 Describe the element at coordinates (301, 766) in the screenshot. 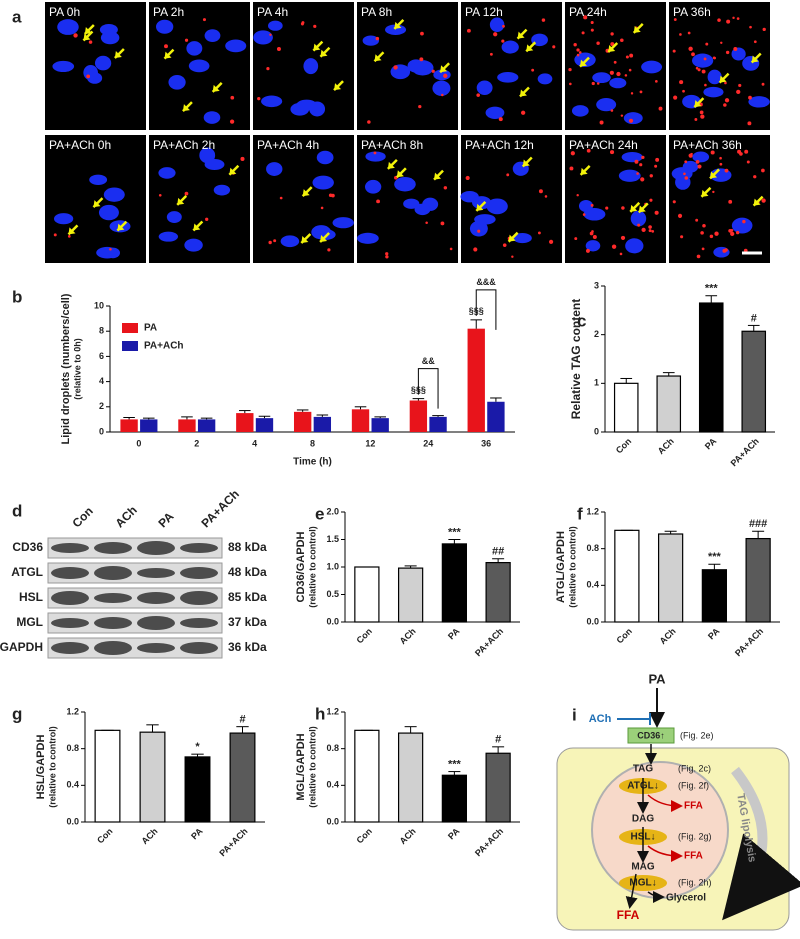

I see `y-axis-title: MGL/GAPDH` at that location.